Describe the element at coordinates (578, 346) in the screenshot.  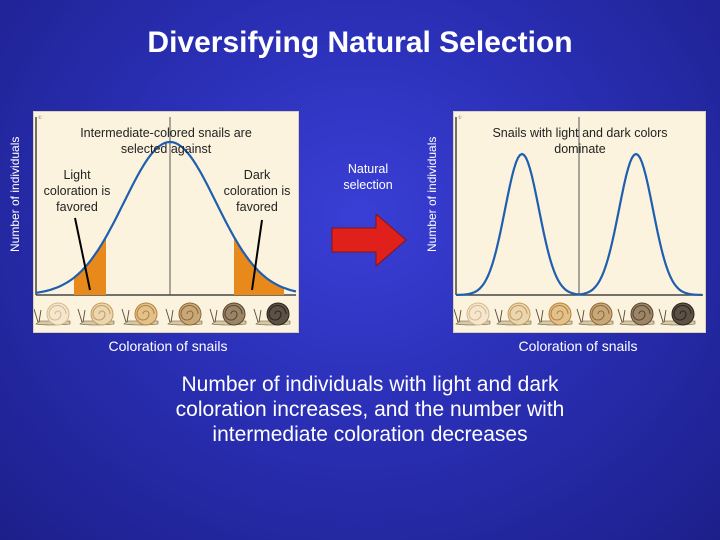
I see `right-x-axis-label: Coloration of snails` at that location.